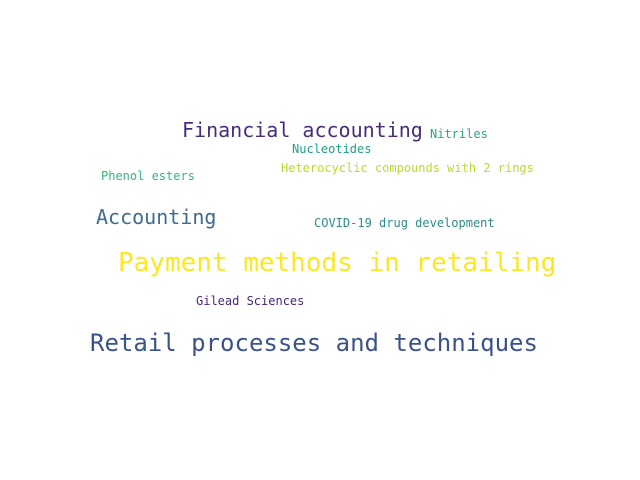  What do you see at coordinates (302, 130) in the screenshot?
I see `cloud-word: Financial accounting` at bounding box center [302, 130].